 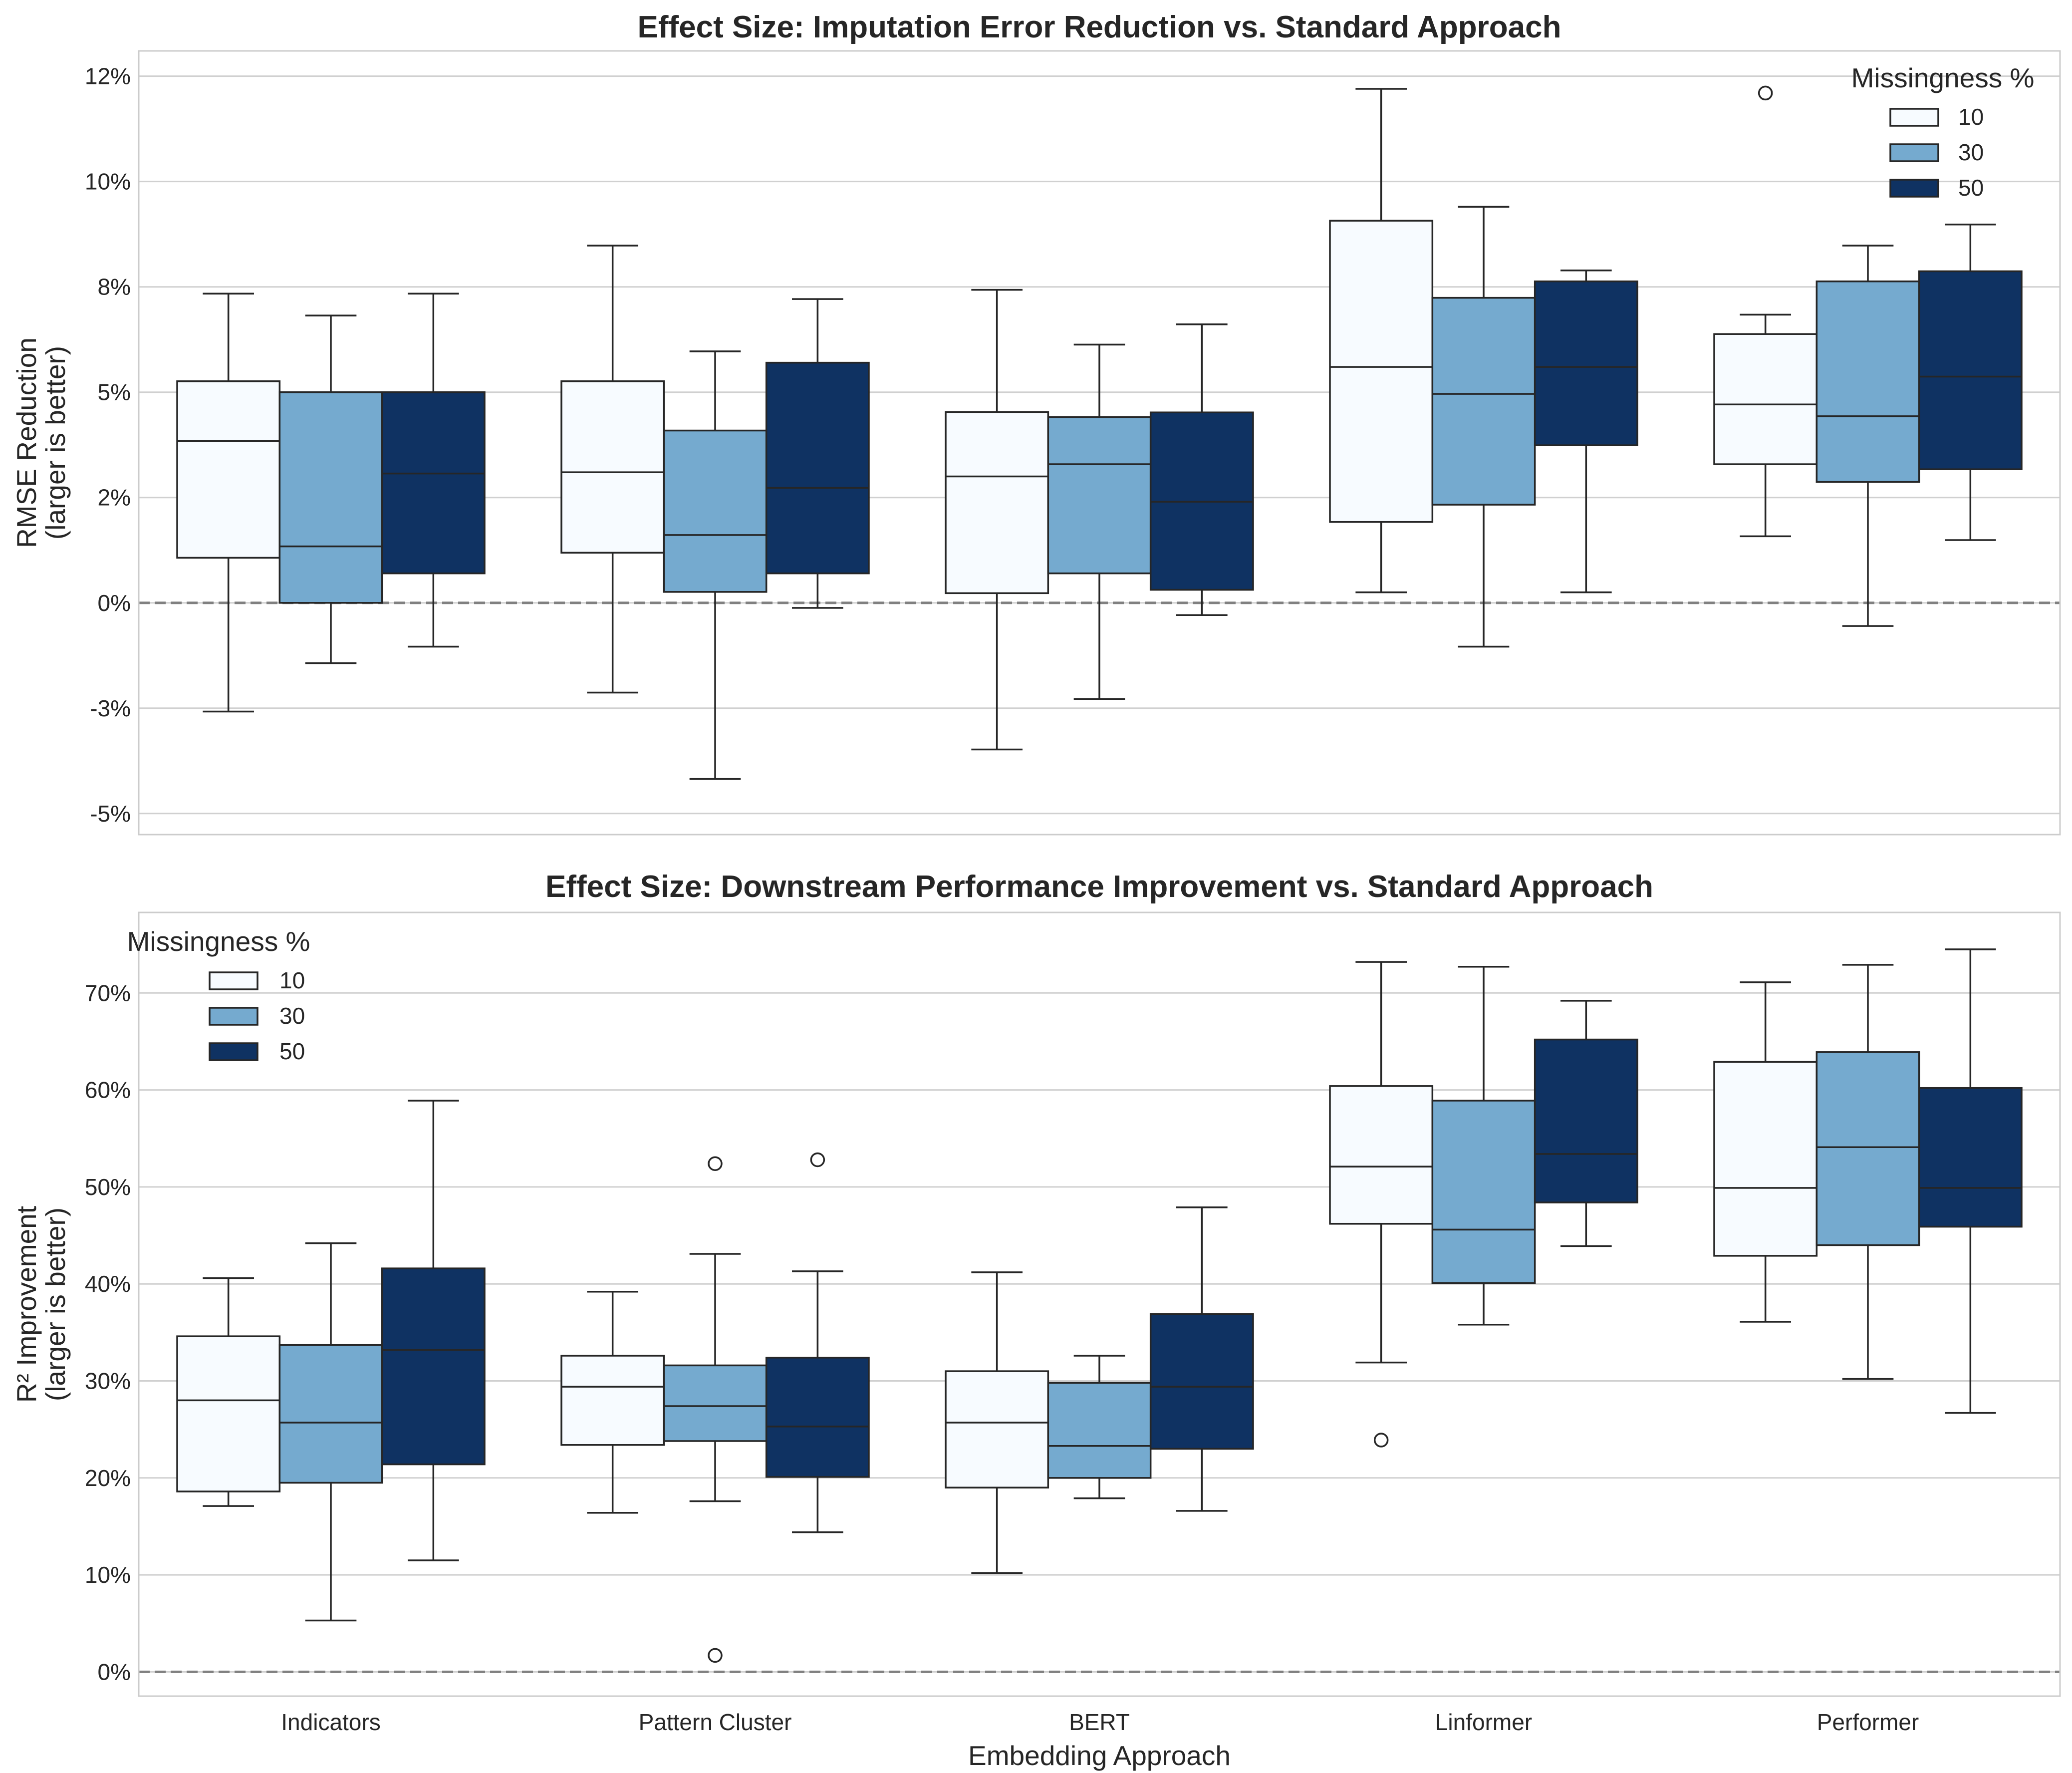 What do you see at coordinates (110, 814) in the screenshot?
I see `y-tick-label: -5%` at bounding box center [110, 814].